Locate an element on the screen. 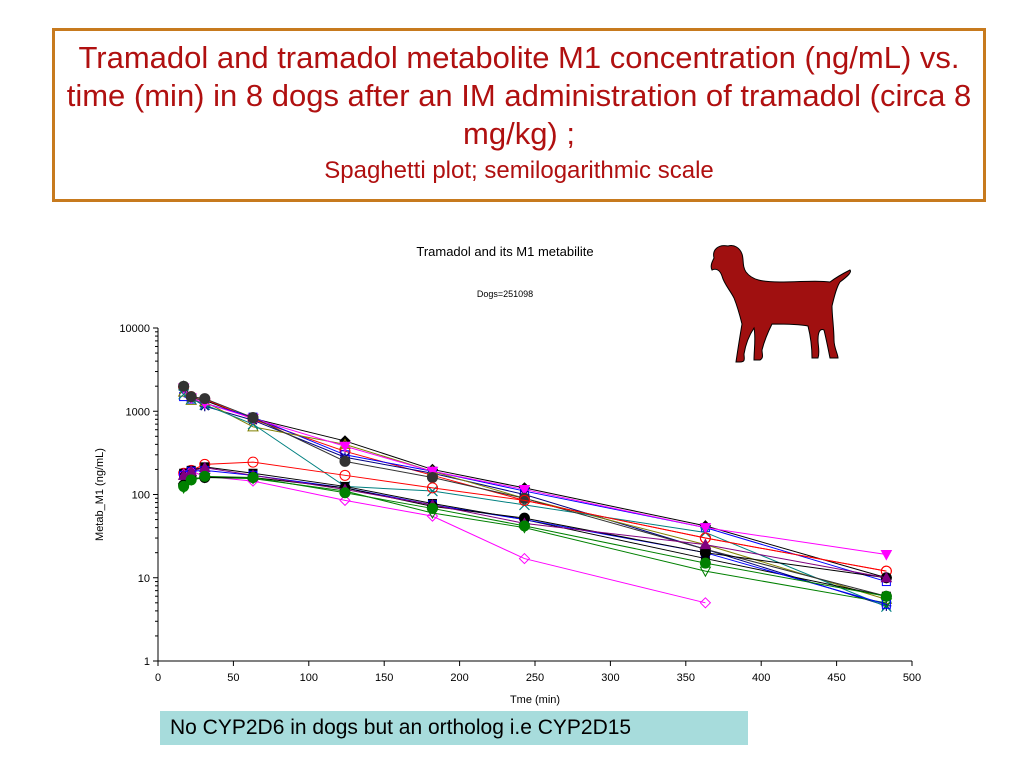 This screenshot has height=768, width=1024. x-tick-label: 450 is located at coordinates (836, 678).